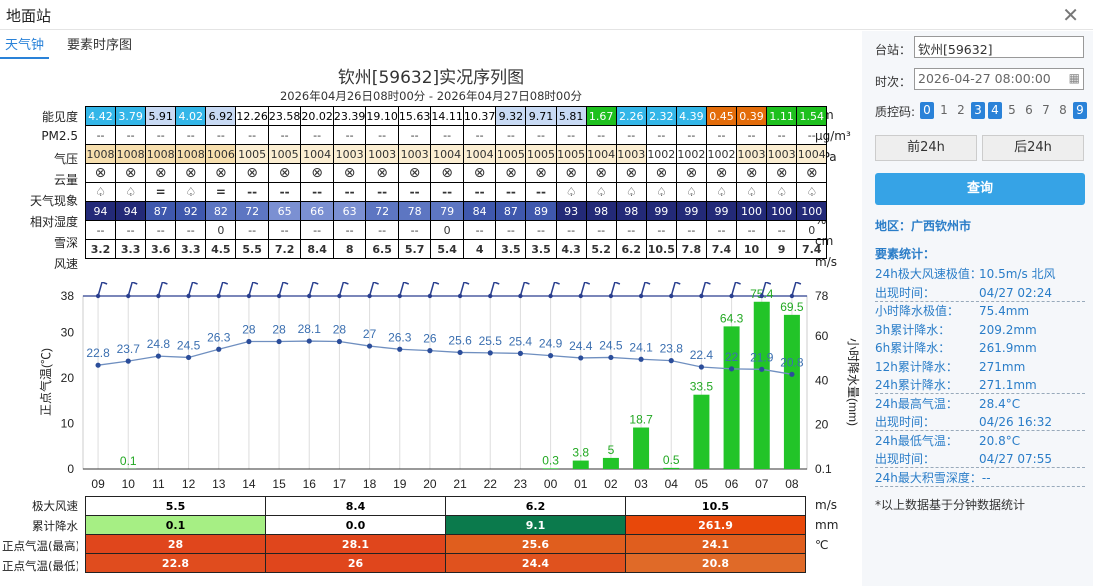 The image size is (1093, 586). Describe the element at coordinates (672, 349) in the screenshot. I see `temperature-label: 23.8` at that location.